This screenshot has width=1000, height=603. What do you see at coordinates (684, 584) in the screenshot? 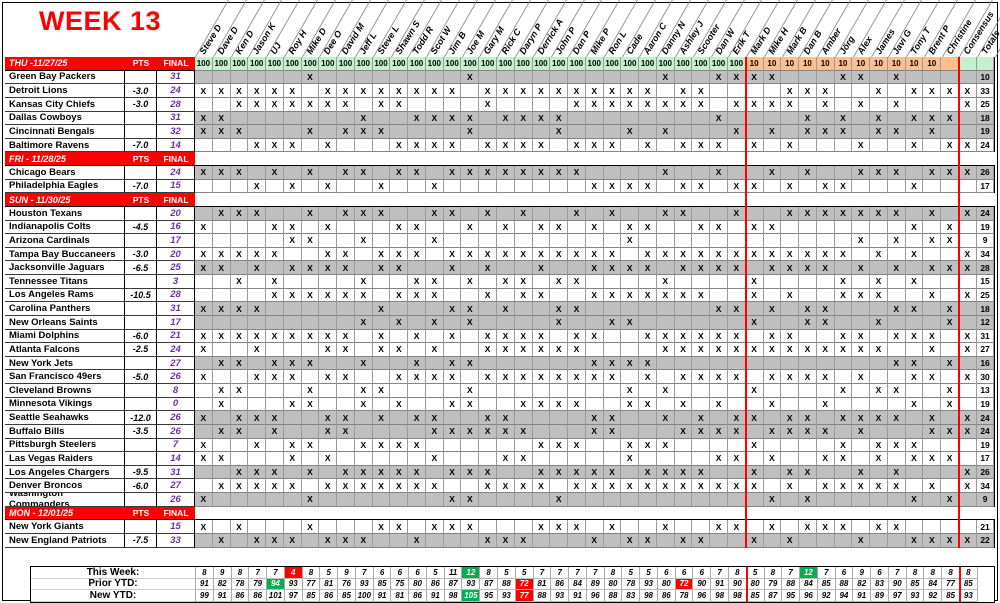
I see `summary-value-cell: 72` at bounding box center [684, 584].